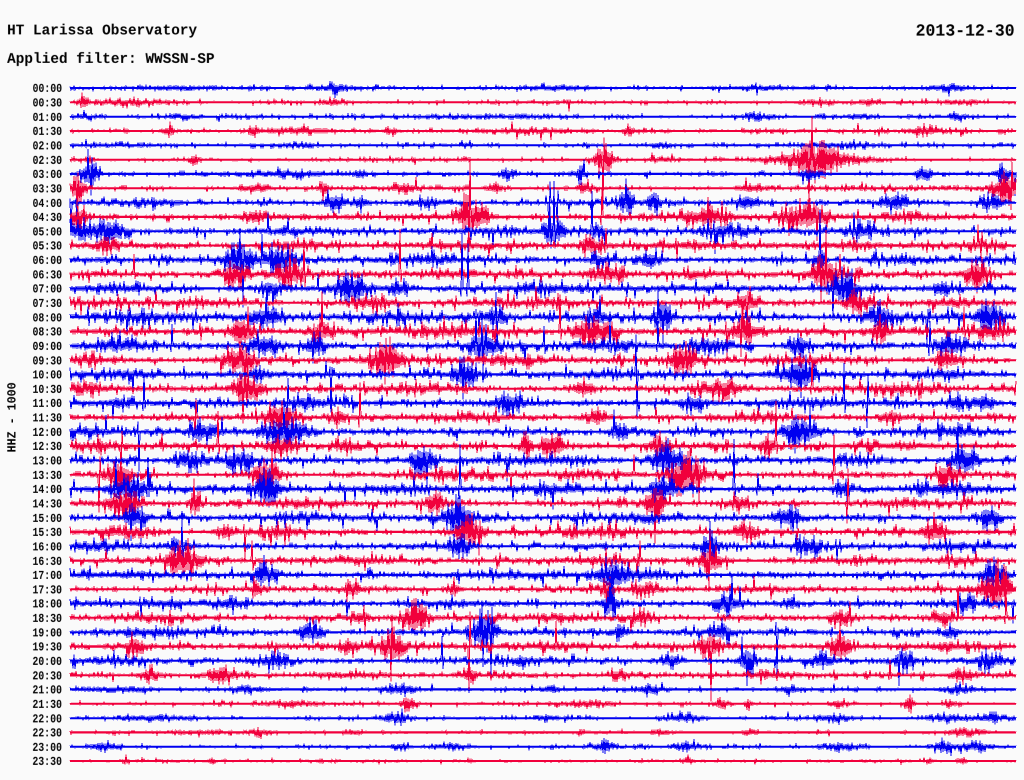  I want to click on svg-text: 19:30, so click(47, 648).